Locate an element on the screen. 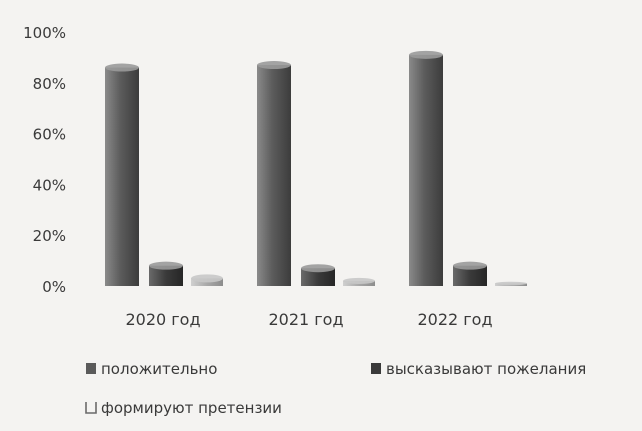 This screenshot has width=642, height=431. legend-label: высказывают пожелания is located at coordinates (486, 369).